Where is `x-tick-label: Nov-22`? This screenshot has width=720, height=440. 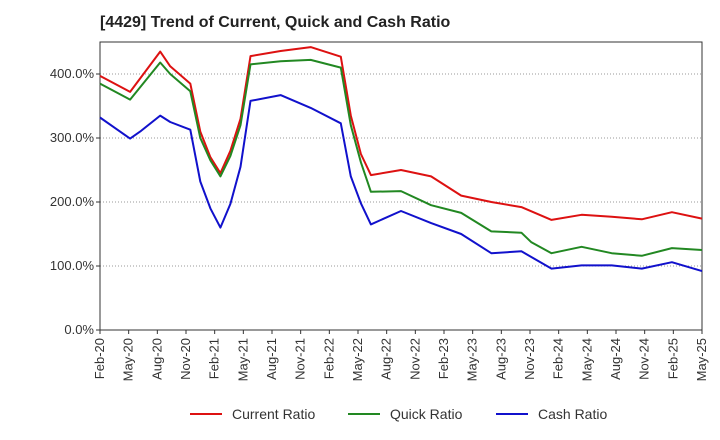
x-tick-label: Nov-22 is located at coordinates (414, 359).